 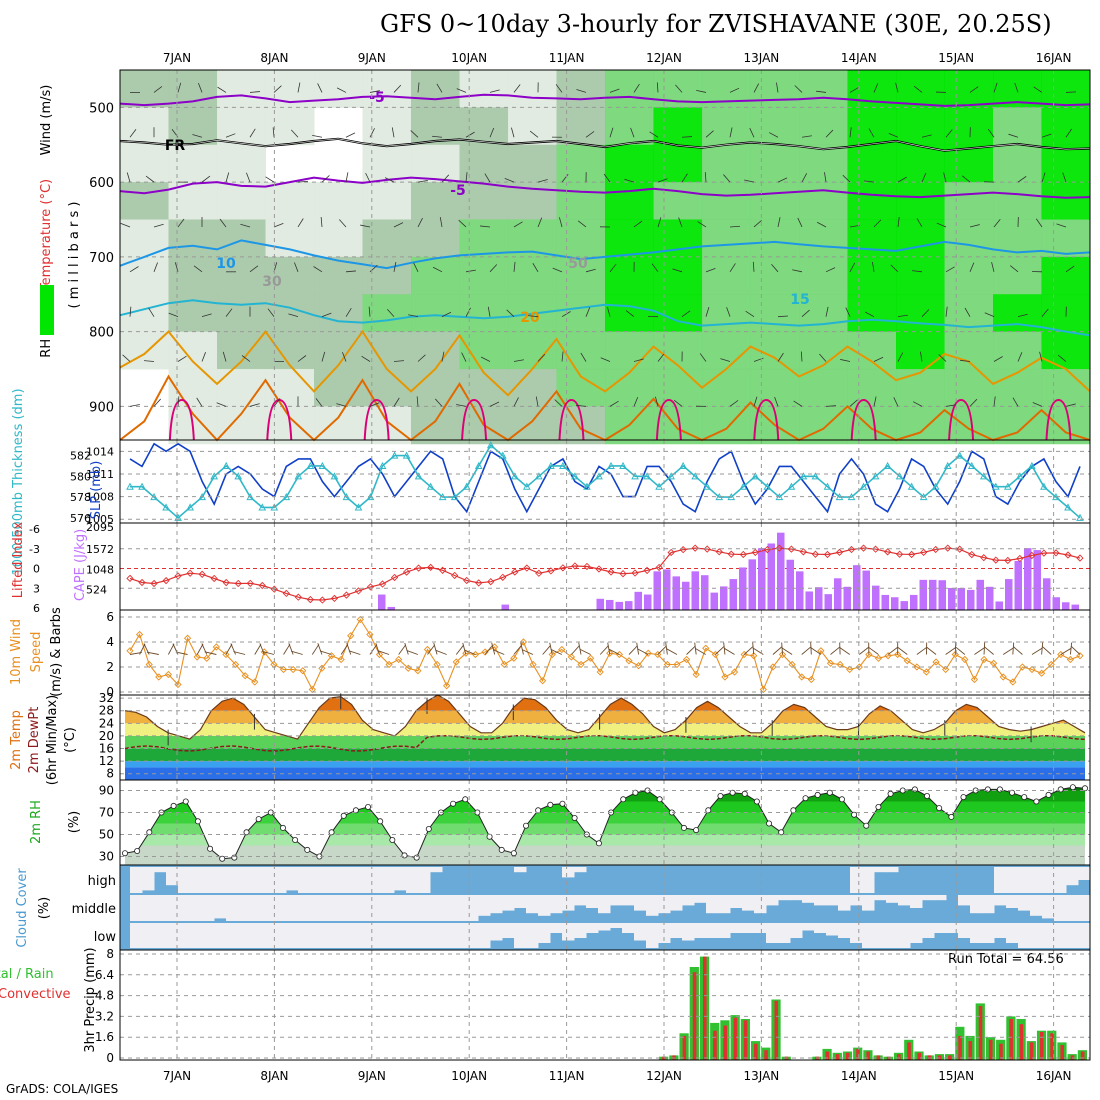 What do you see at coordinates (1021, 1042) in the screenshot?
I see `precip-convective-bar` at bounding box center [1021, 1042].